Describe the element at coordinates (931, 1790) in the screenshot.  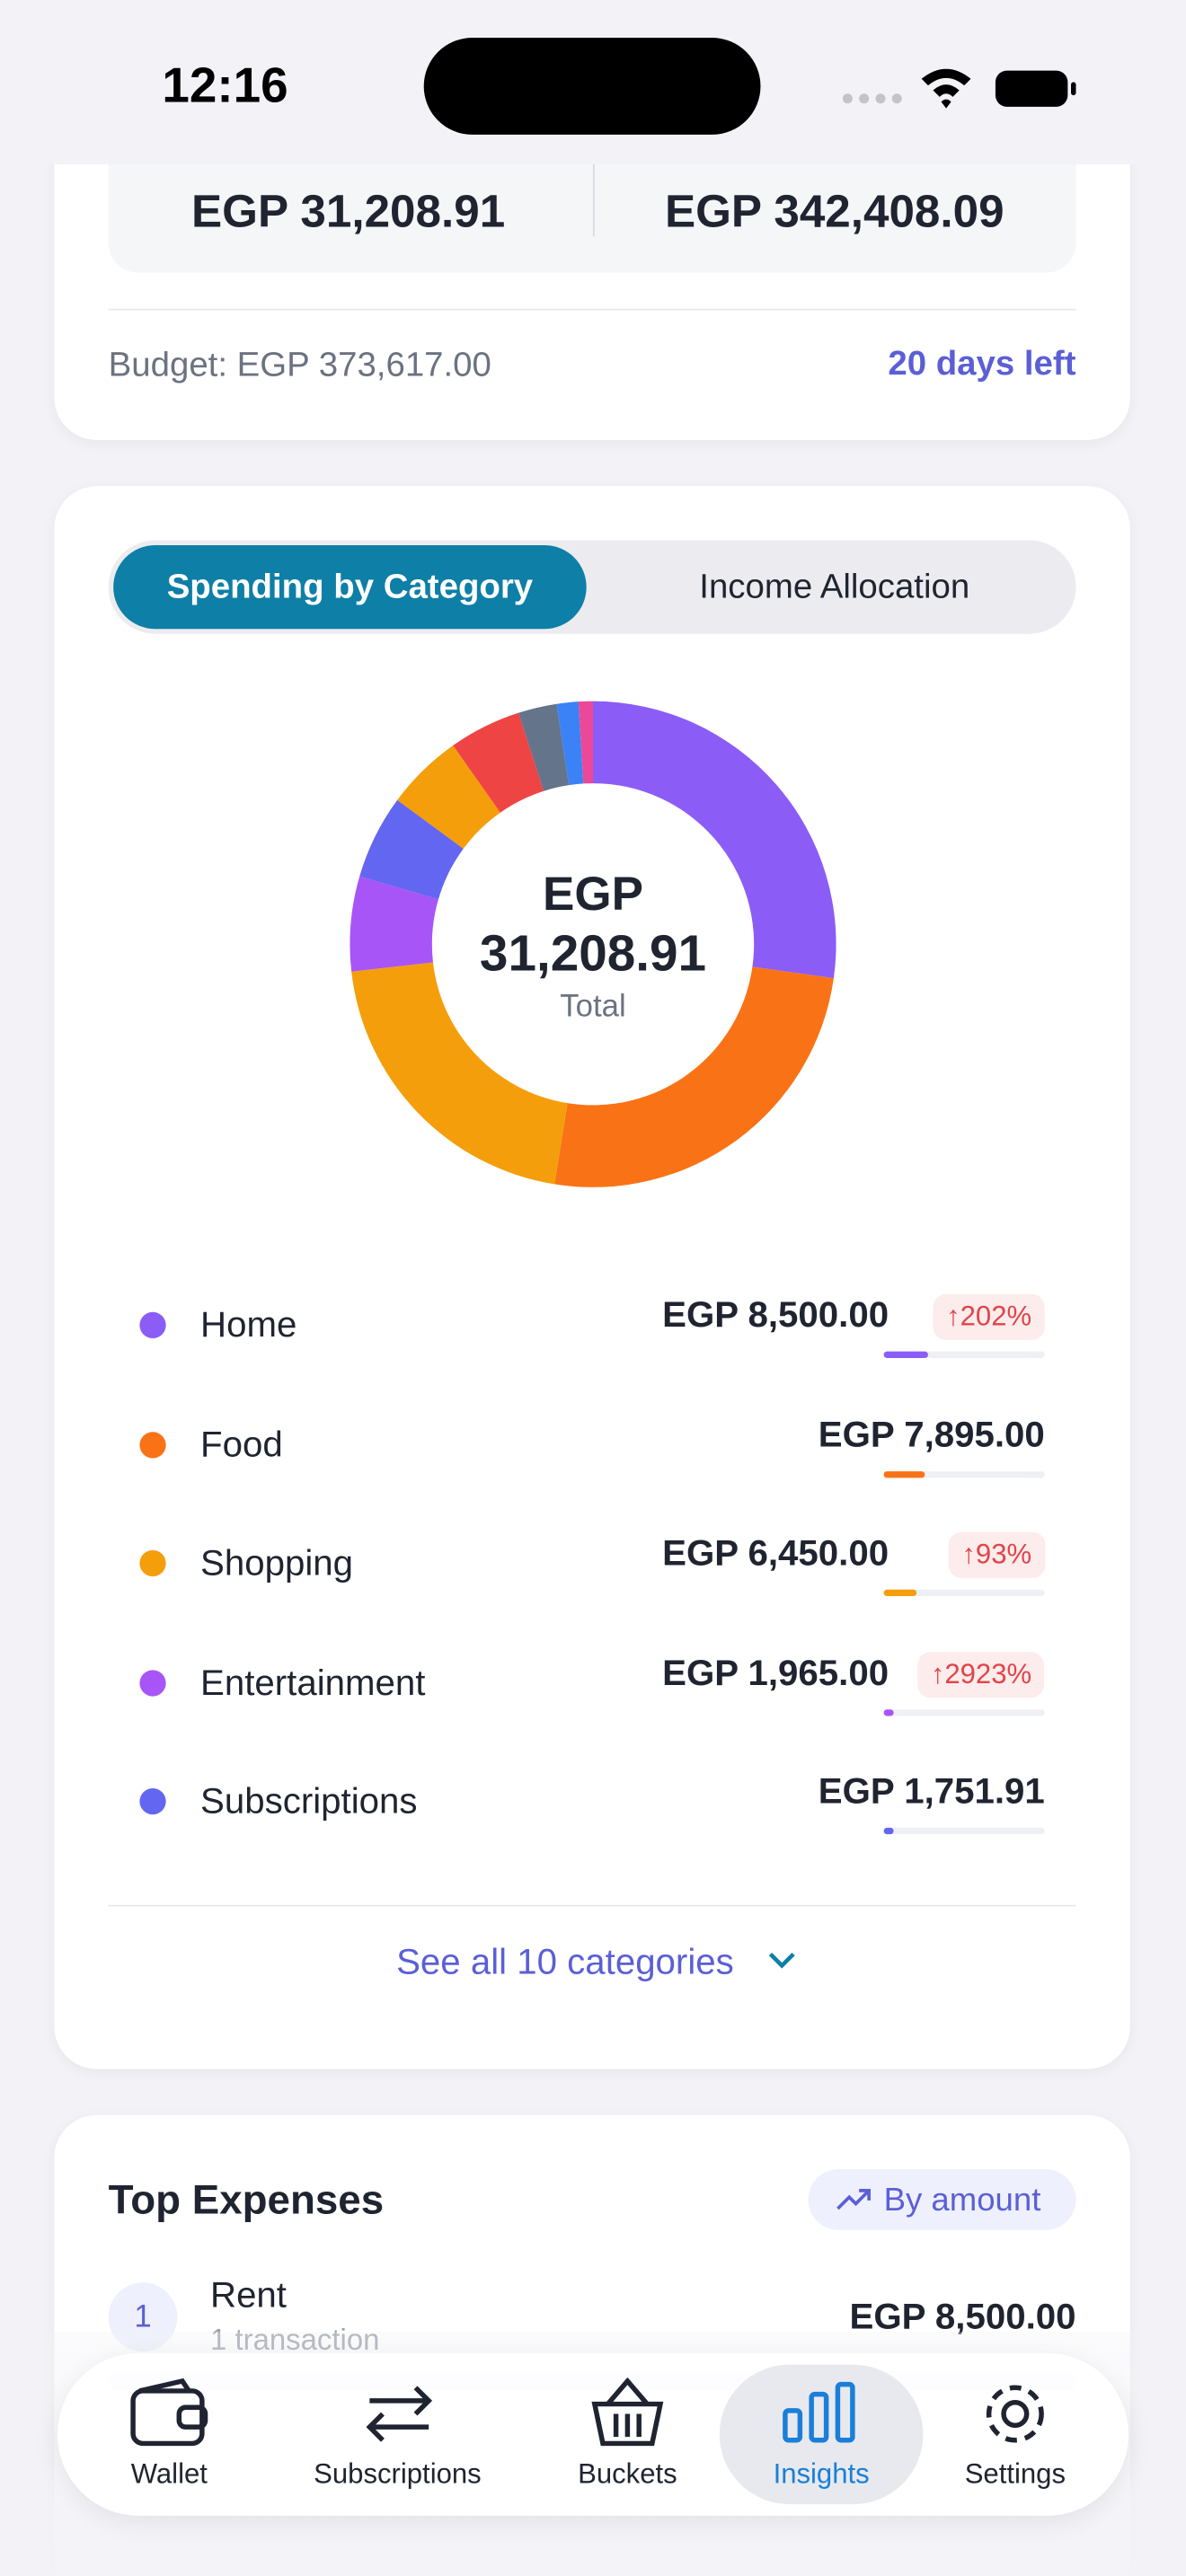
I see `category-amount: EGP 1,751.91` at that location.